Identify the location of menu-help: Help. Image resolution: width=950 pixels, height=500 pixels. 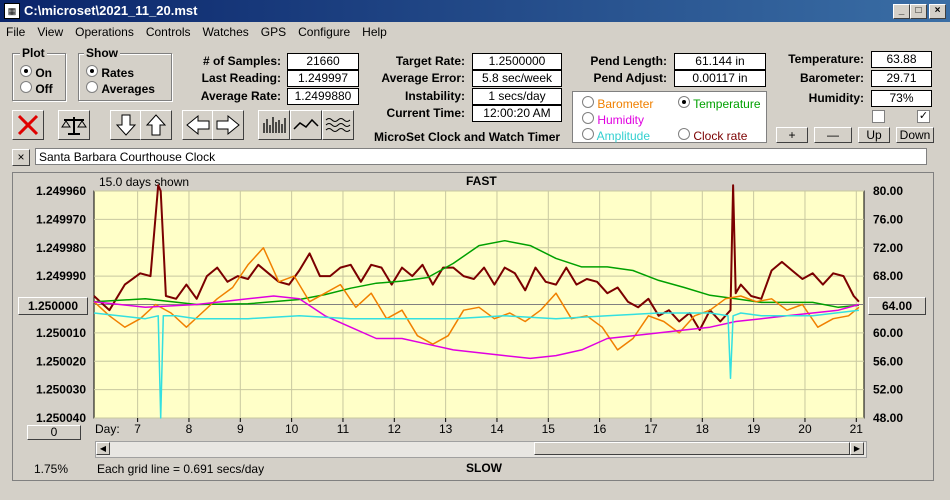
(374, 32).